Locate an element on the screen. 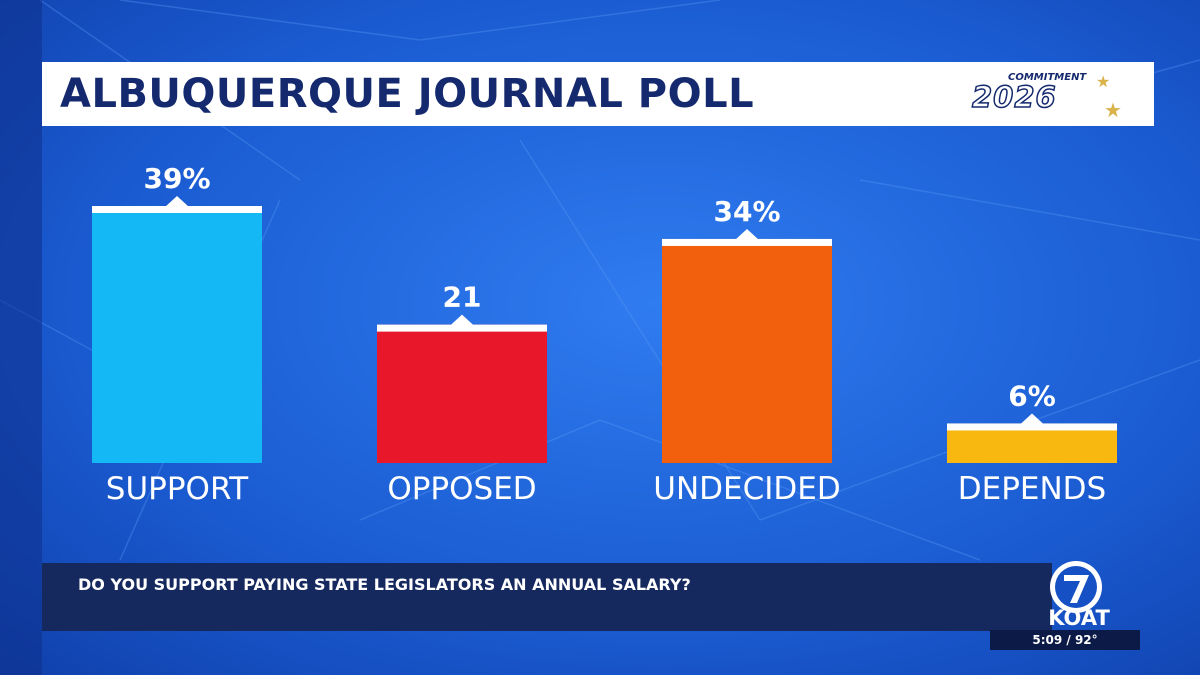  commitment-2026-logo: COMMITMENT 2026 ★ ★ is located at coordinates (1046, 95).